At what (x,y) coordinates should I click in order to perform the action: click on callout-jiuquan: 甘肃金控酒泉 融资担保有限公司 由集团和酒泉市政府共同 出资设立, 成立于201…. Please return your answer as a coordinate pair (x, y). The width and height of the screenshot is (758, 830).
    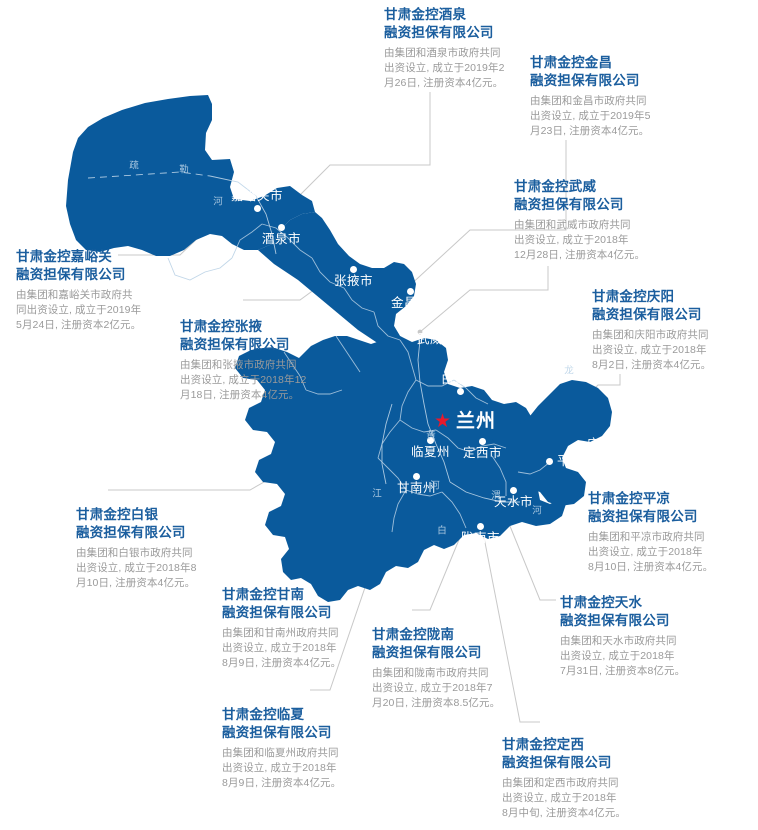
    Looking at the image, I should click on (473, 48).